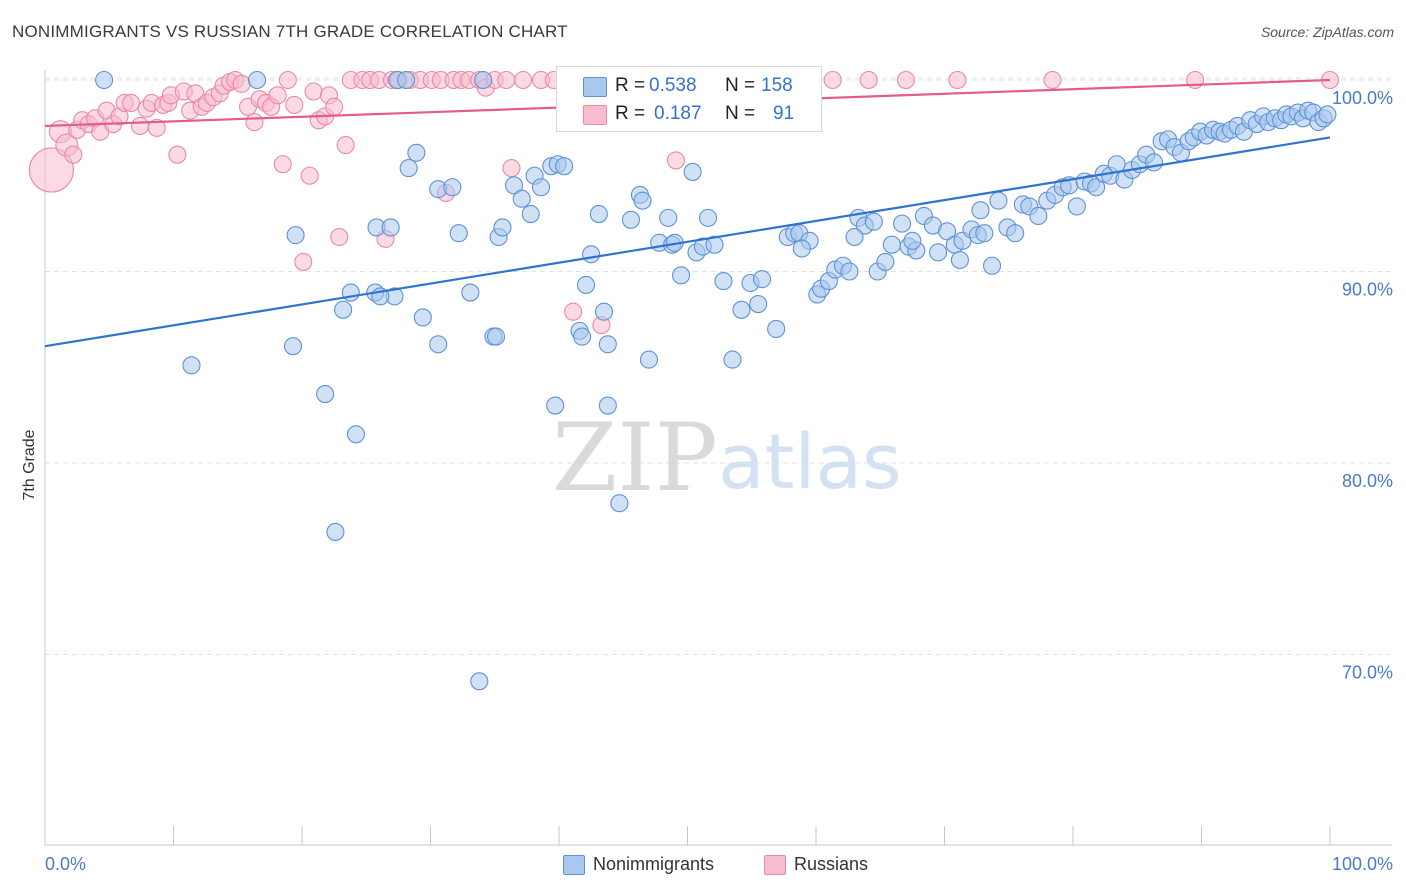  Describe the element at coordinates (635, 458) in the screenshot. I see `watermark-zip: ZIP` at that location.